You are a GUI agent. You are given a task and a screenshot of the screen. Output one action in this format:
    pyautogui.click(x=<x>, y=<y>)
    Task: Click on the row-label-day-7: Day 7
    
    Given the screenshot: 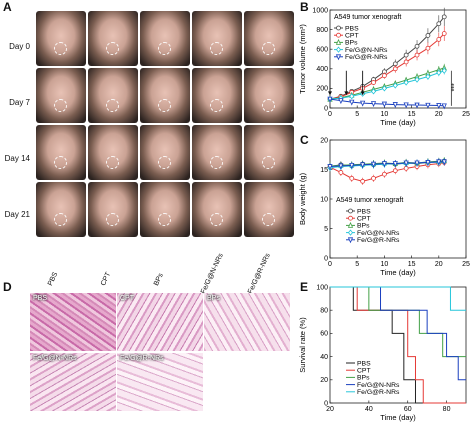 What is the action you would take?
    pyautogui.click(x=19, y=102)
    